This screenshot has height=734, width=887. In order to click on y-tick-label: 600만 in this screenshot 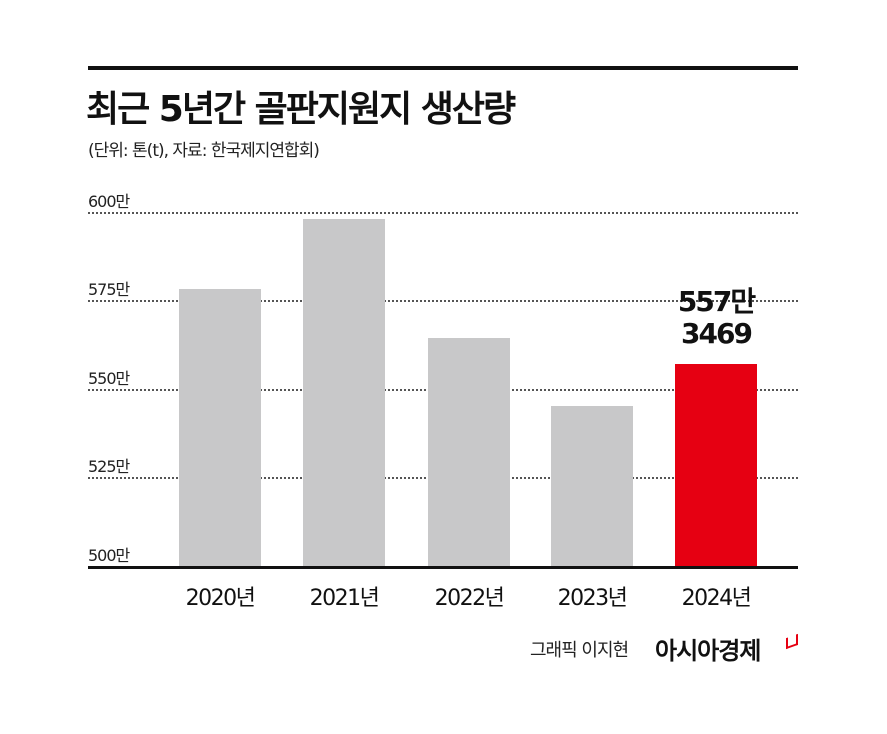, I will do `click(110, 200)`.